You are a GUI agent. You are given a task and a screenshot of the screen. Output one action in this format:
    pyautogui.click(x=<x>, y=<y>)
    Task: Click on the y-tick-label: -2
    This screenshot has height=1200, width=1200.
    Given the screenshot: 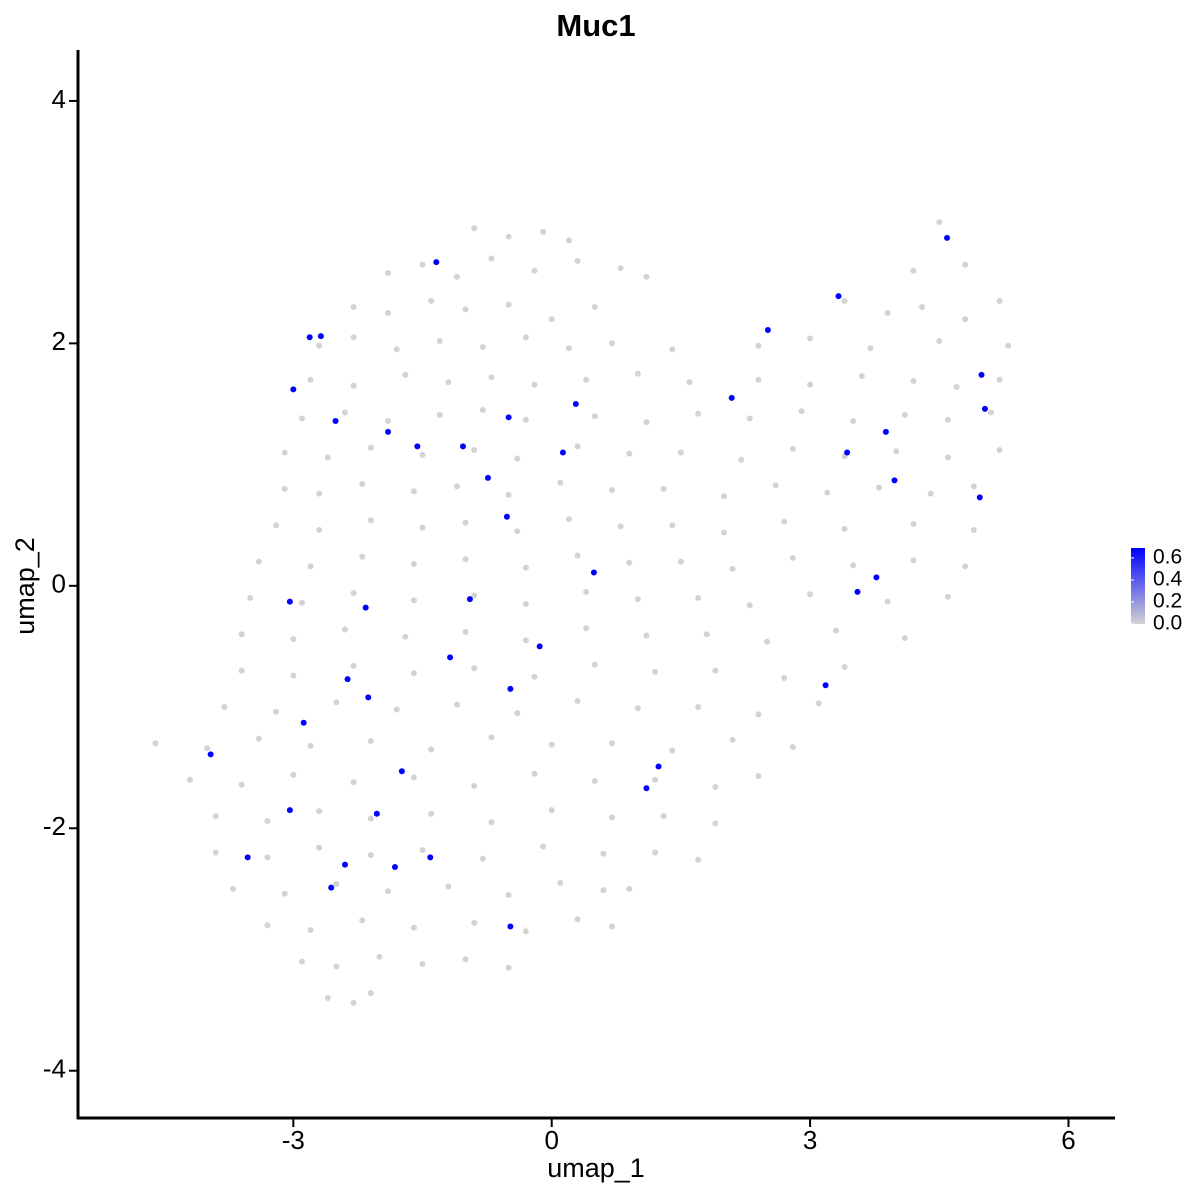 What is the action you would take?
    pyautogui.click(x=54, y=826)
    